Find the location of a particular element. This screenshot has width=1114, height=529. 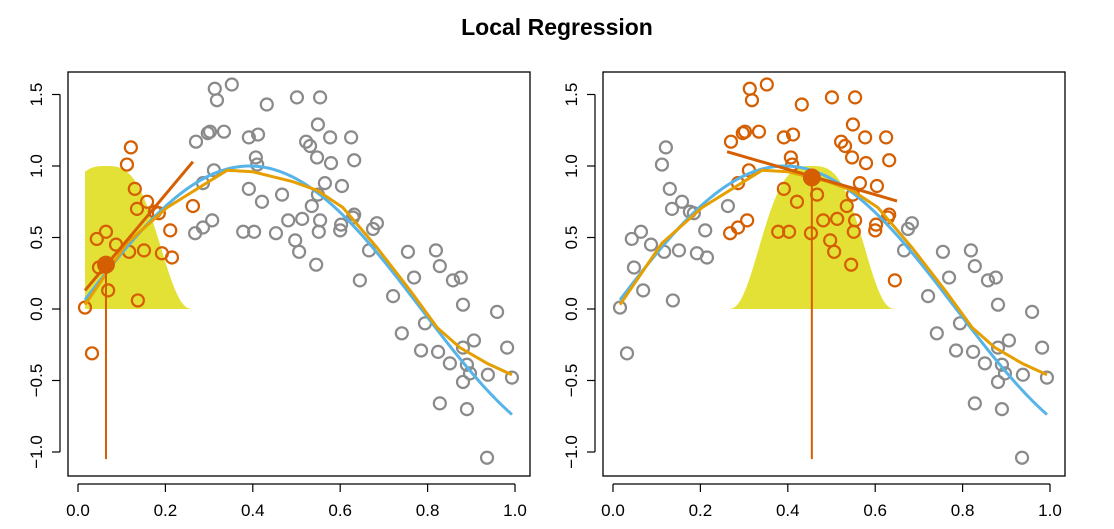

x-tick-label: 0.0 is located at coordinates (78, 510).